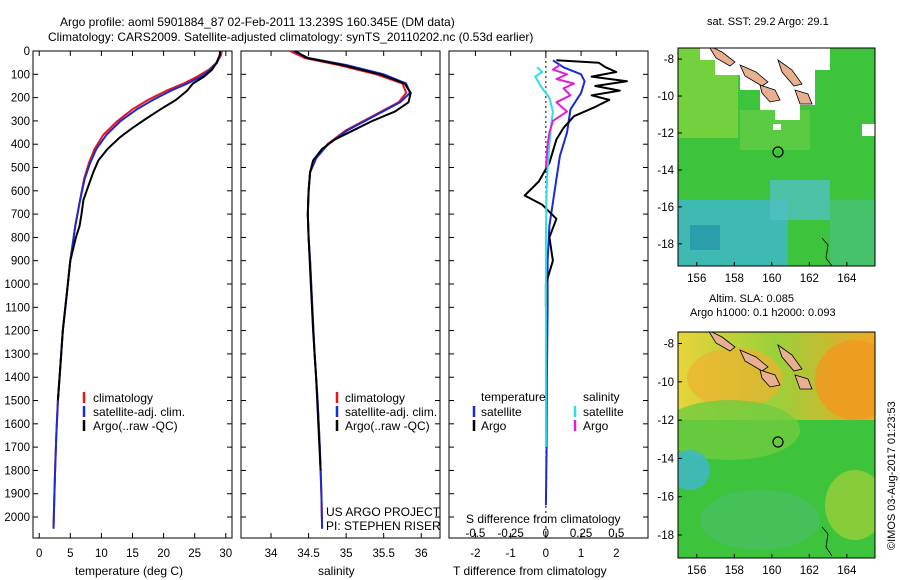 Image resolution: width=900 pixels, height=580 pixels. What do you see at coordinates (17, 495) in the screenshot?
I see `y-tick-label: 1900` at bounding box center [17, 495].